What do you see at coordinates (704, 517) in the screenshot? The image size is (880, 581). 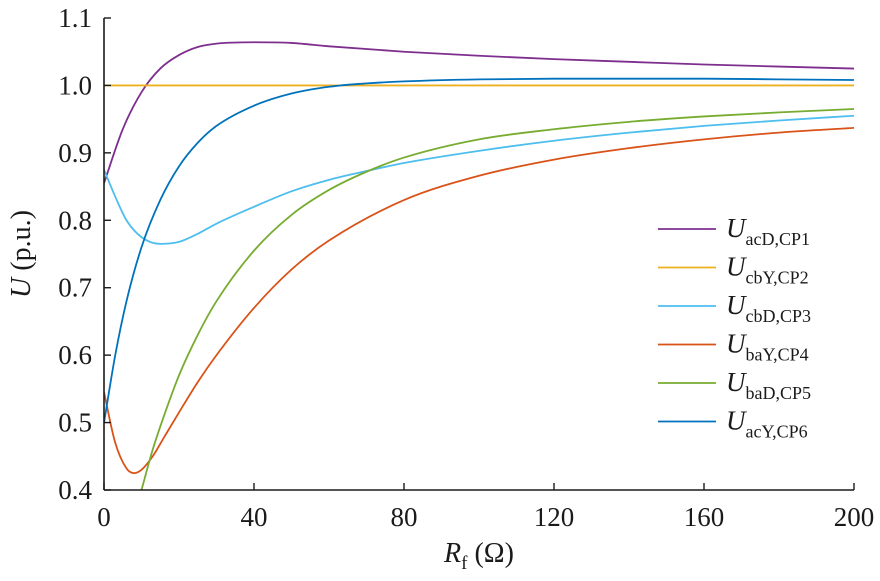 I see `x-tick-label: 160` at bounding box center [704, 517].